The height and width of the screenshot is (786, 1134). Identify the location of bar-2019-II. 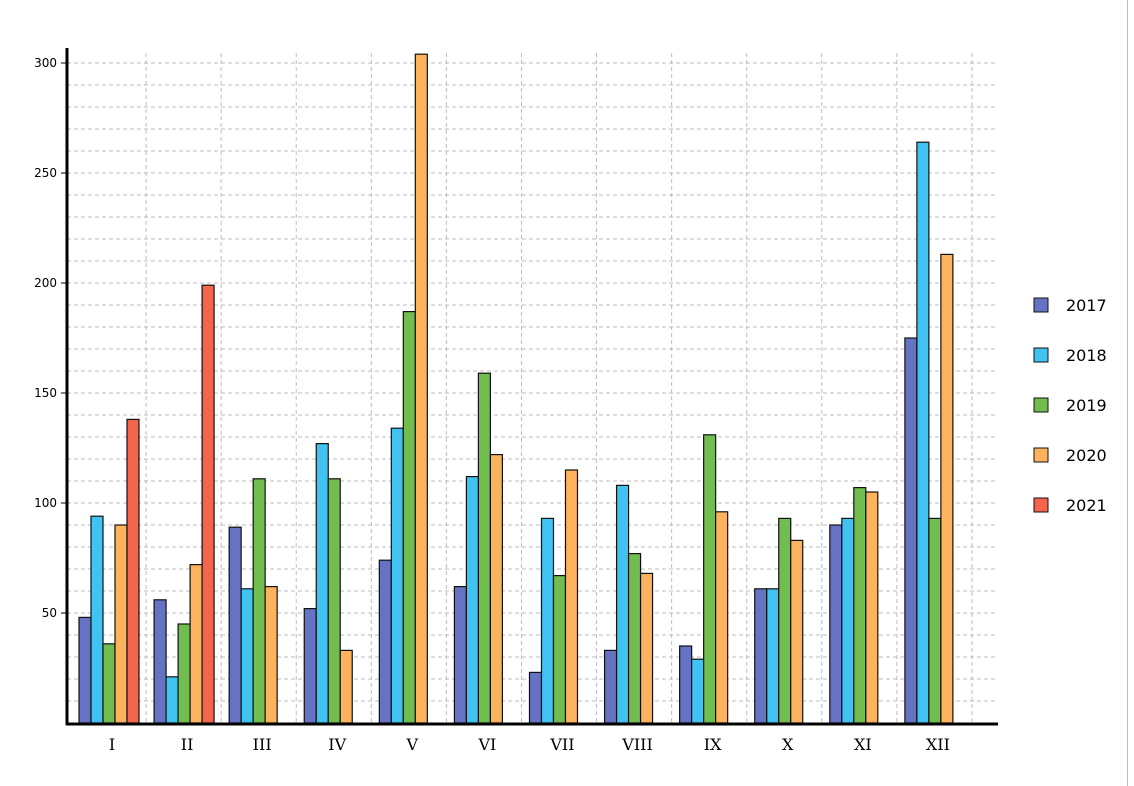
(184, 673).